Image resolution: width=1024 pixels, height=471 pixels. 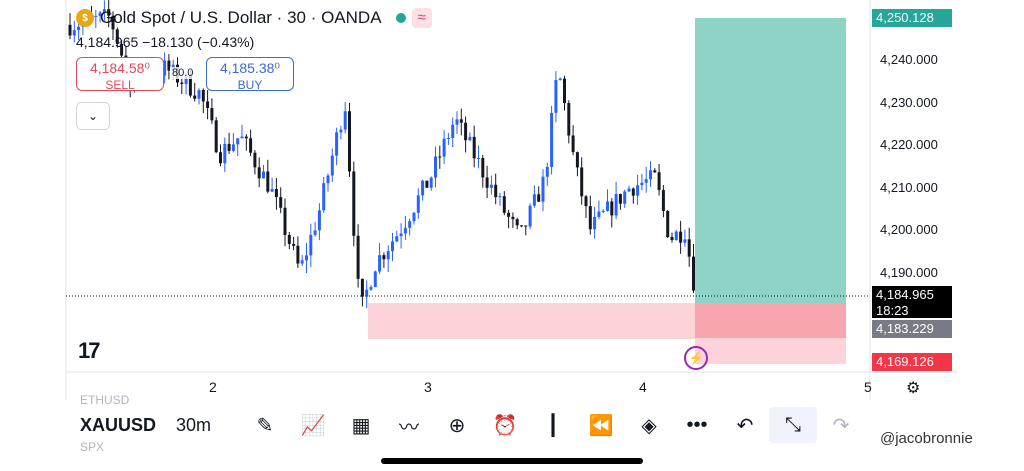 I want to click on candles-icon: ┃, so click(x=553, y=425).